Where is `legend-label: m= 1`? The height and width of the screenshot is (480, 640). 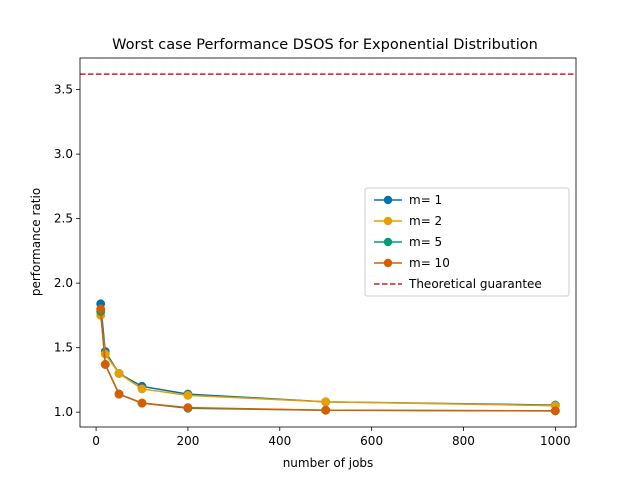
legend-label: m= 1 is located at coordinates (425, 200).